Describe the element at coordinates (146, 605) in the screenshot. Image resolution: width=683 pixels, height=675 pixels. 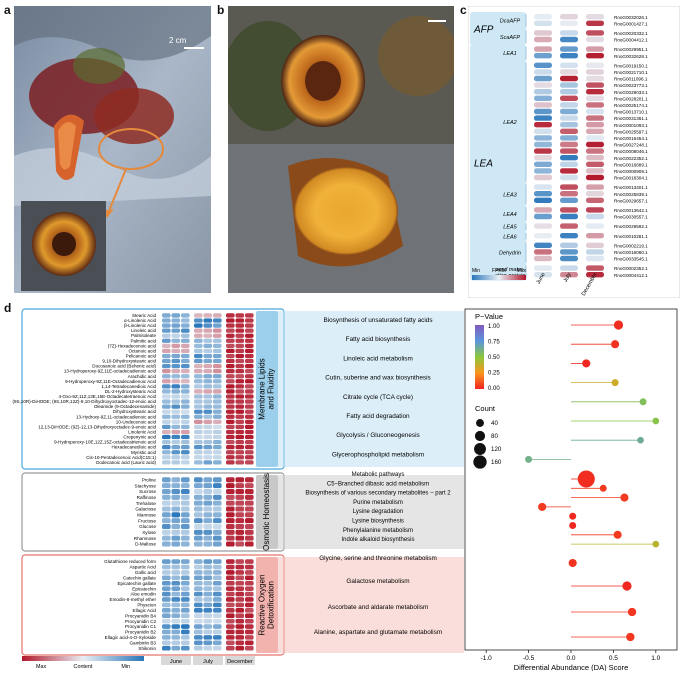
I see `metabolite-label: Physcion` at that location.